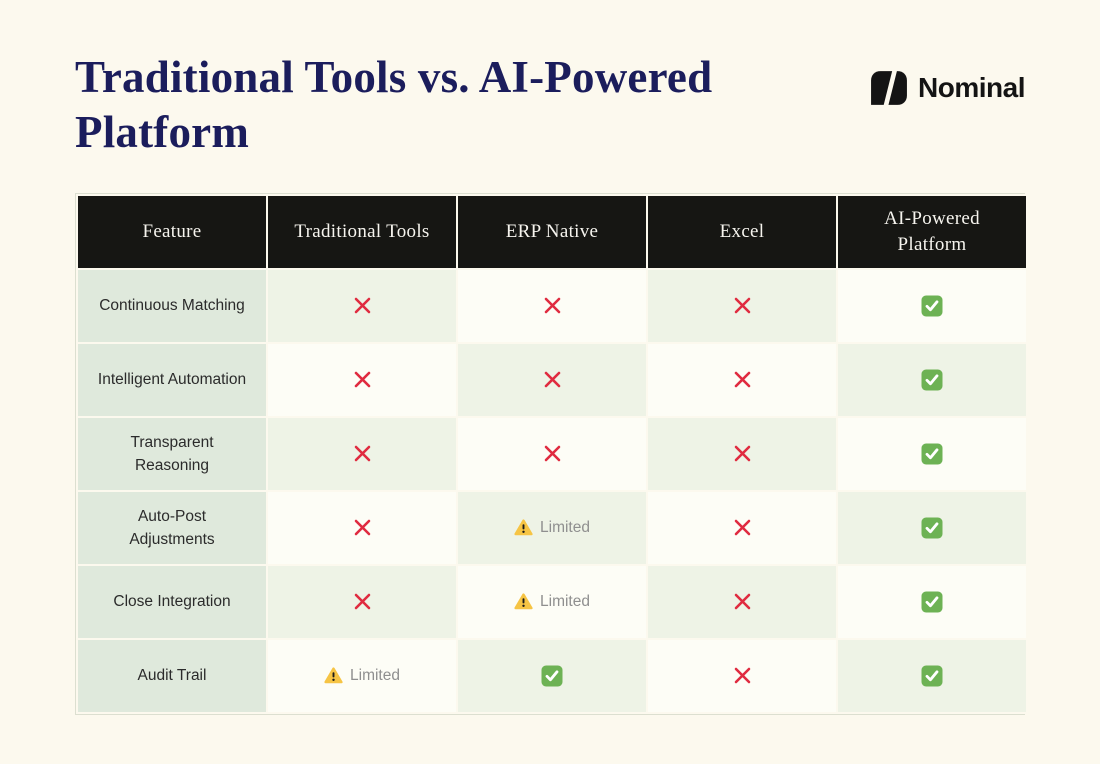 The height and width of the screenshot is (764, 1100). I want to click on feature-cell: Continuous Matching, so click(172, 305).